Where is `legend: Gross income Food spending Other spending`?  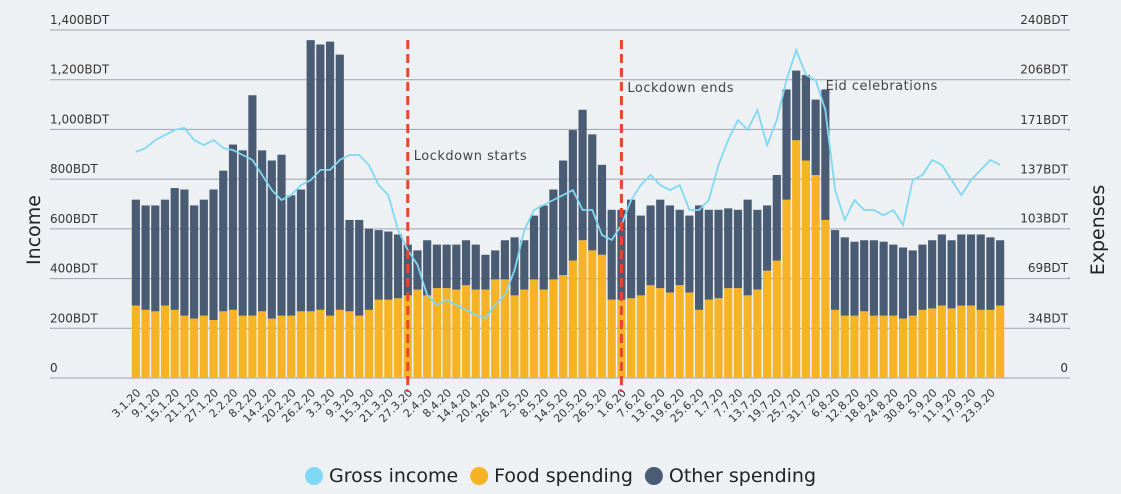
legend: Gross income Food spending Other spending is located at coordinates (560, 476).